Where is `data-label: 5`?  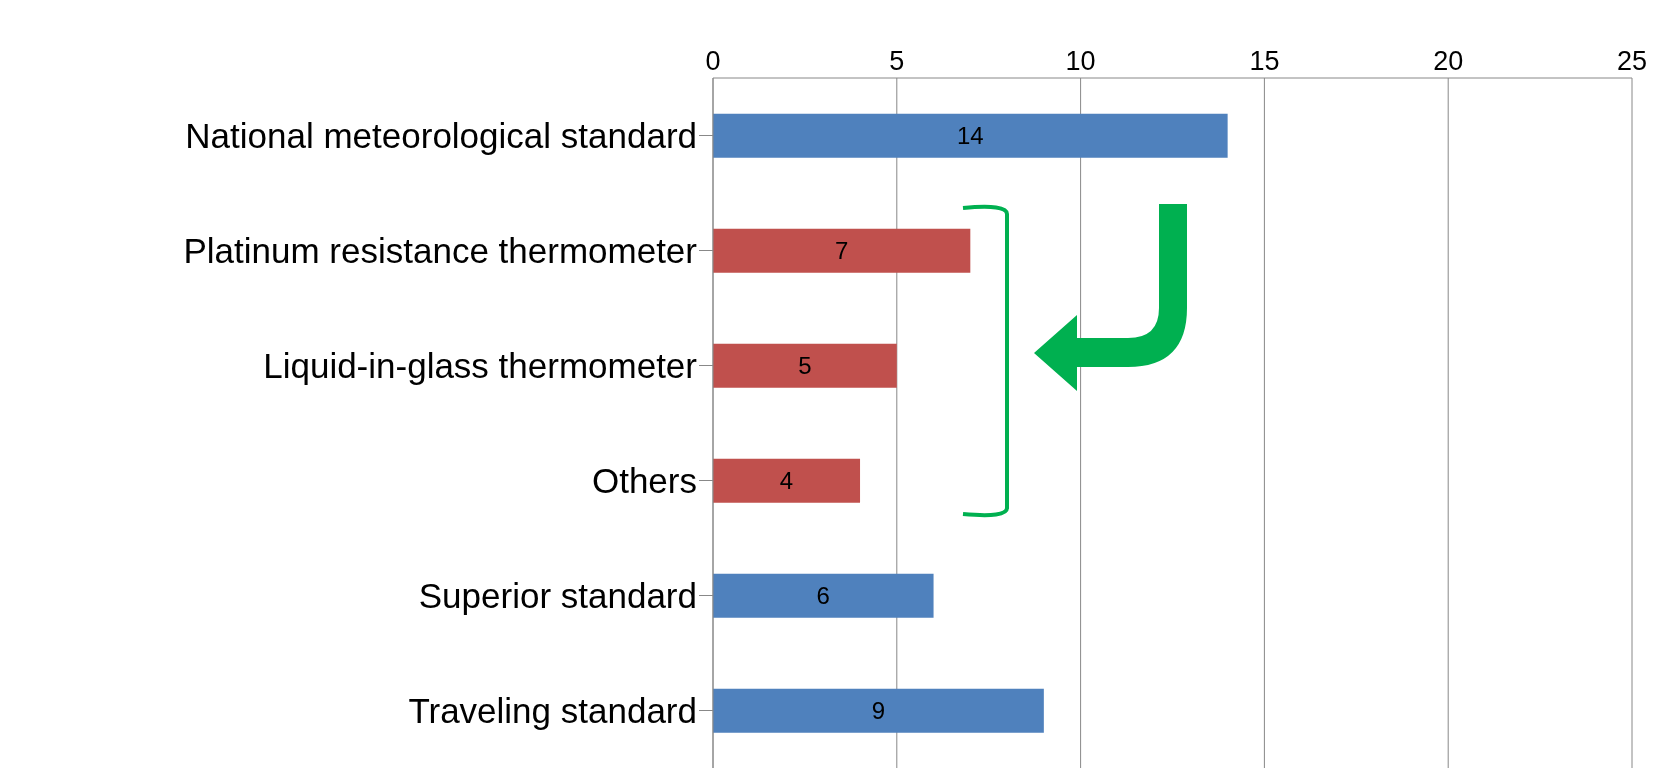
data-label: 5 is located at coordinates (805, 366).